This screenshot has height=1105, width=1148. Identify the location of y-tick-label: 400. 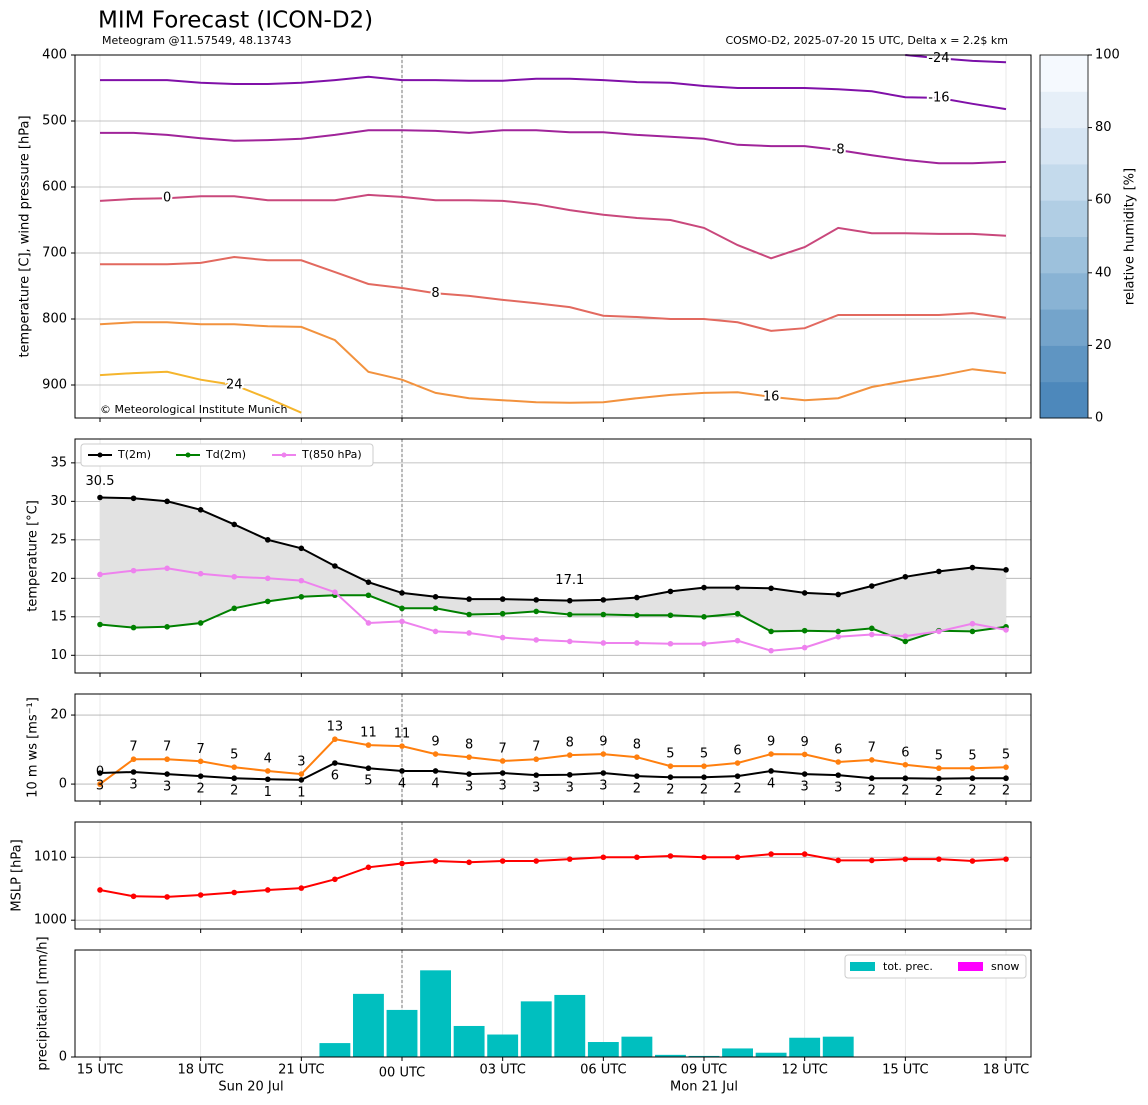
(54, 55).